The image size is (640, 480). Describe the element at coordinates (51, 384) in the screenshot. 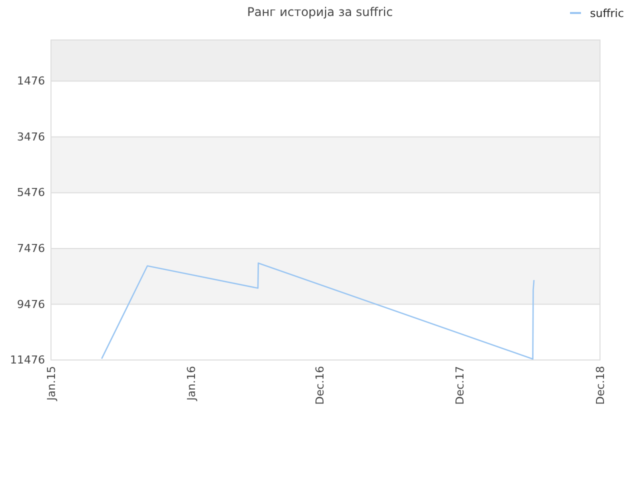

I see `x-tick-label: Jan.15` at that location.